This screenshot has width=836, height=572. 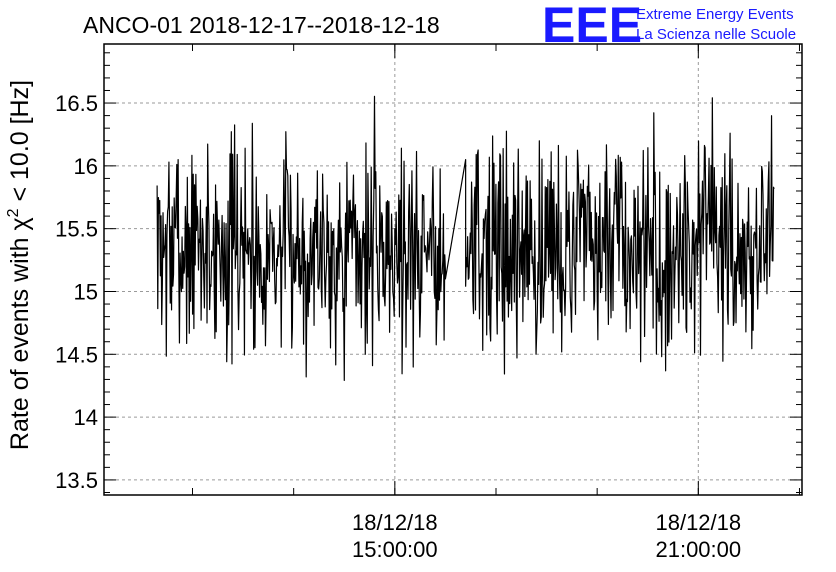 What do you see at coordinates (20, 223) in the screenshot?
I see `ylabel-symbol: χ` at bounding box center [20, 223].